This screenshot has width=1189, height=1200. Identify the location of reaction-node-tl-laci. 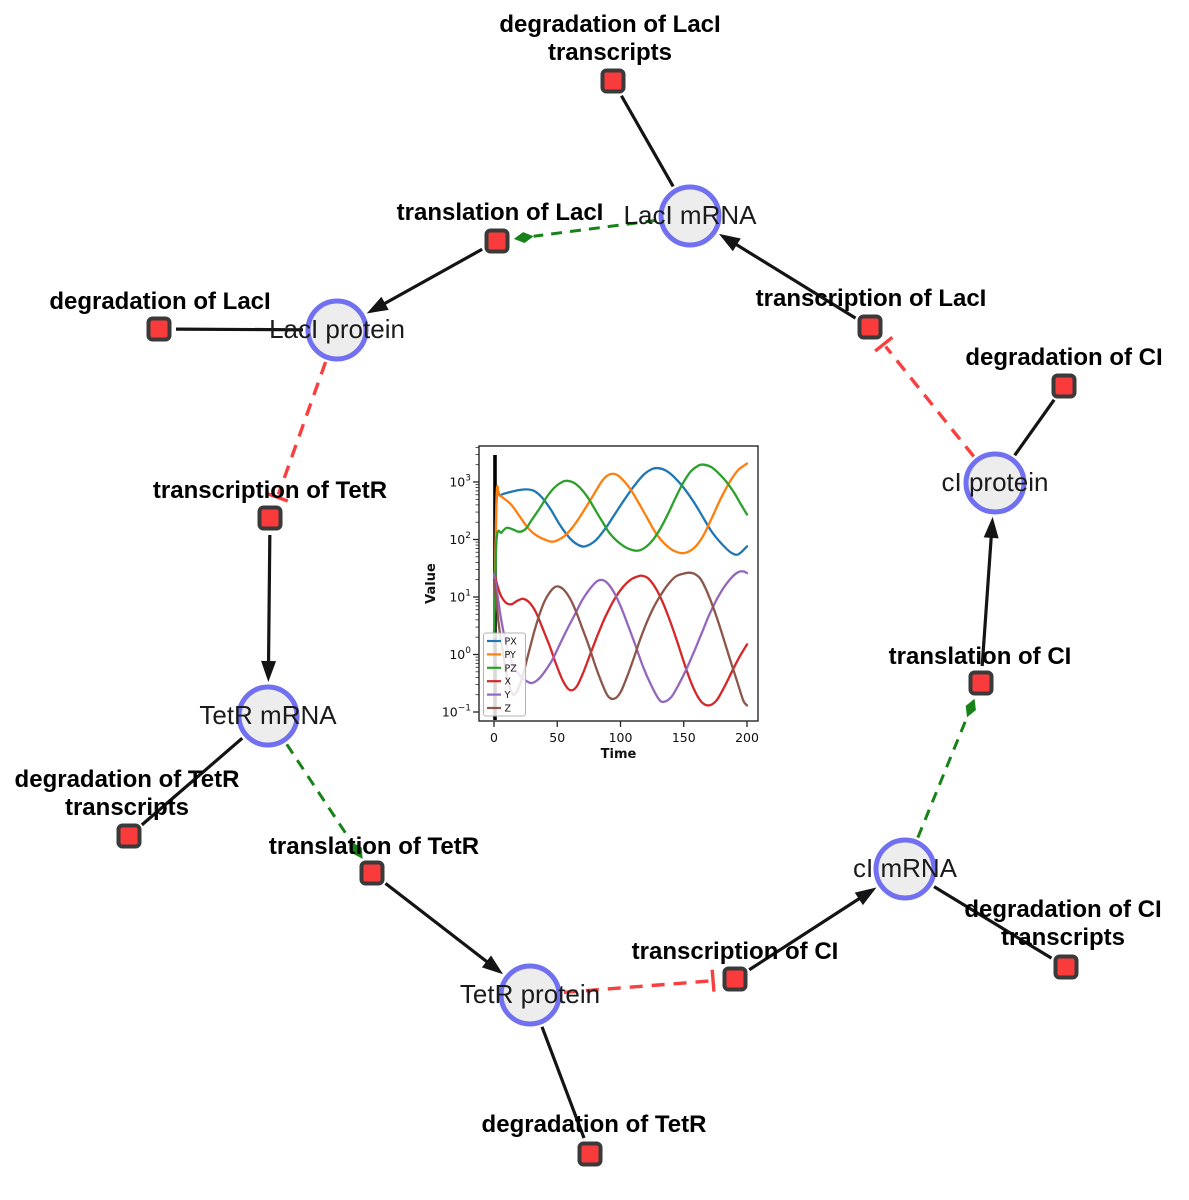
(497, 241).